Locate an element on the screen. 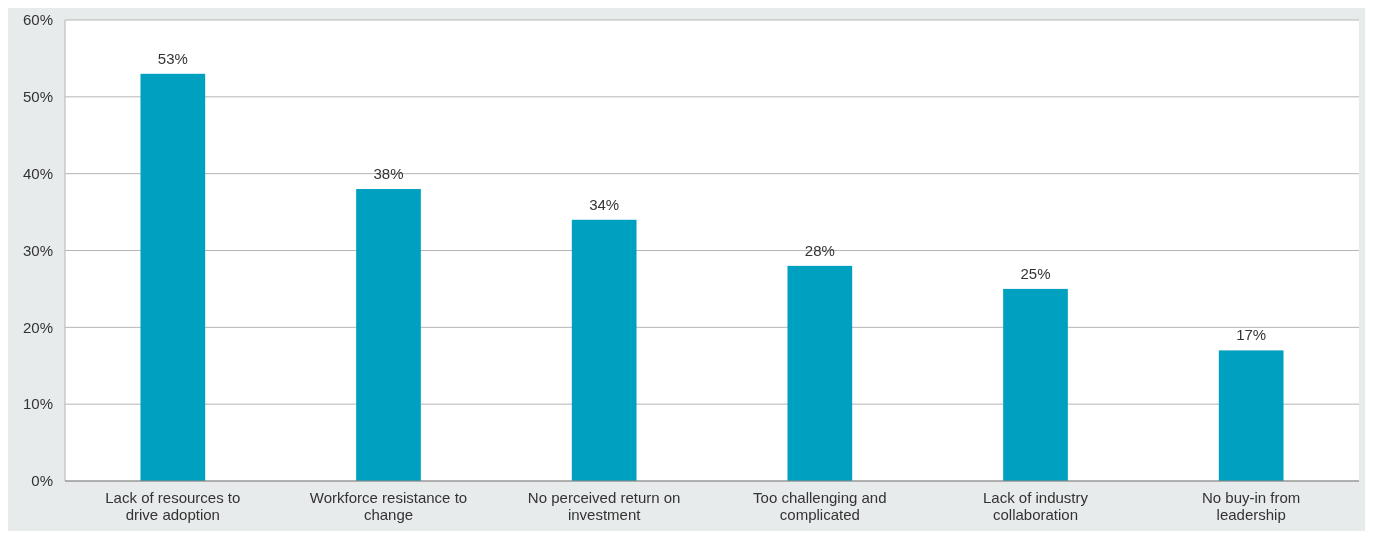 The width and height of the screenshot is (1373, 539). x-tick-label: Workforce resistance to change is located at coordinates (388, 506).